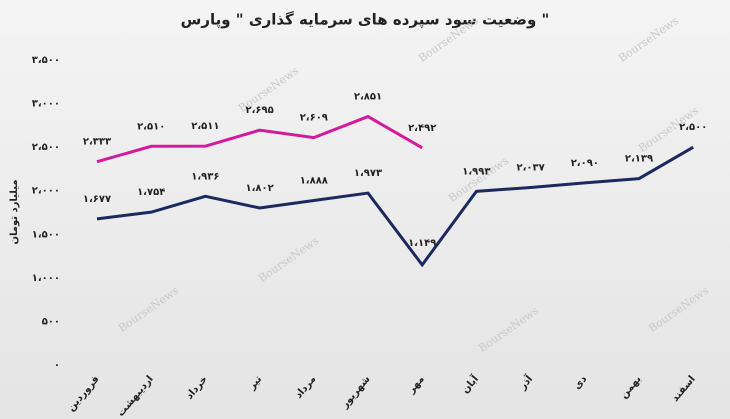  What do you see at coordinates (205, 126) in the screenshot?
I see `data-label: ۲،۵۱۱` at bounding box center [205, 126].